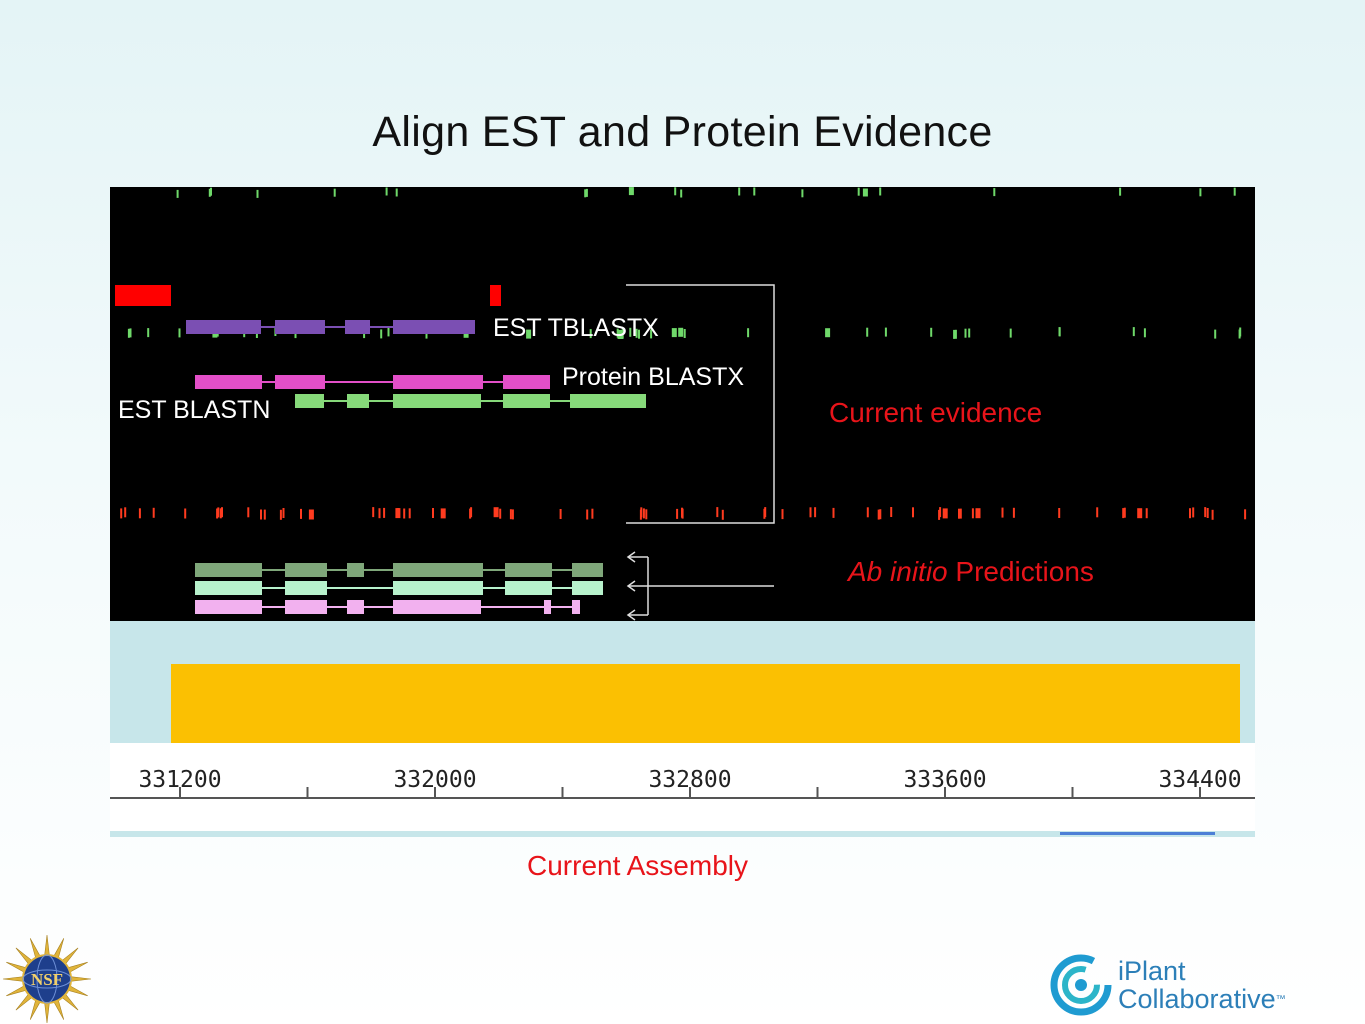 Image resolution: width=1365 pixels, height=1024 pixels. I want to click on ruler-tick-label-1: 331200, so click(180, 780).